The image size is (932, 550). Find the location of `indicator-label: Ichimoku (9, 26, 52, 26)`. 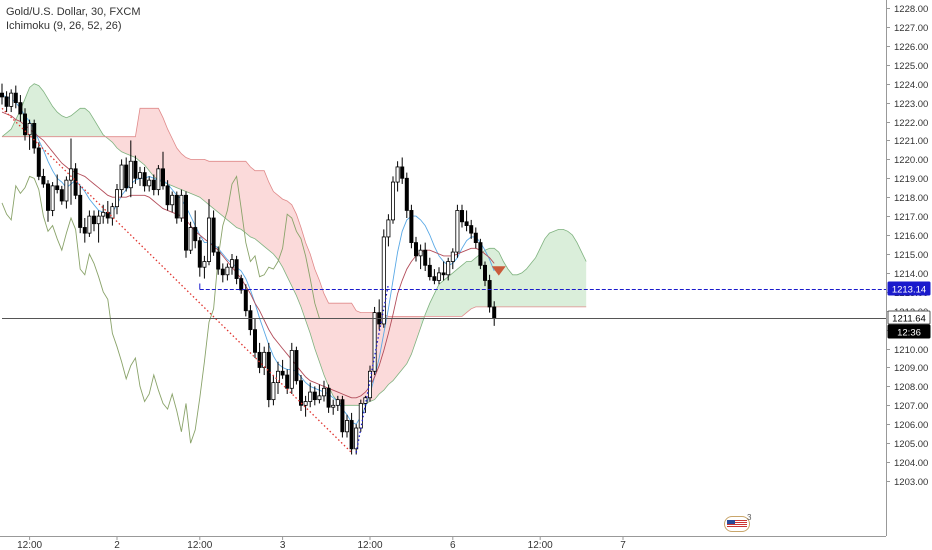

indicator-label: Ichimoku (9, 26, 52, 26) is located at coordinates (64, 26).